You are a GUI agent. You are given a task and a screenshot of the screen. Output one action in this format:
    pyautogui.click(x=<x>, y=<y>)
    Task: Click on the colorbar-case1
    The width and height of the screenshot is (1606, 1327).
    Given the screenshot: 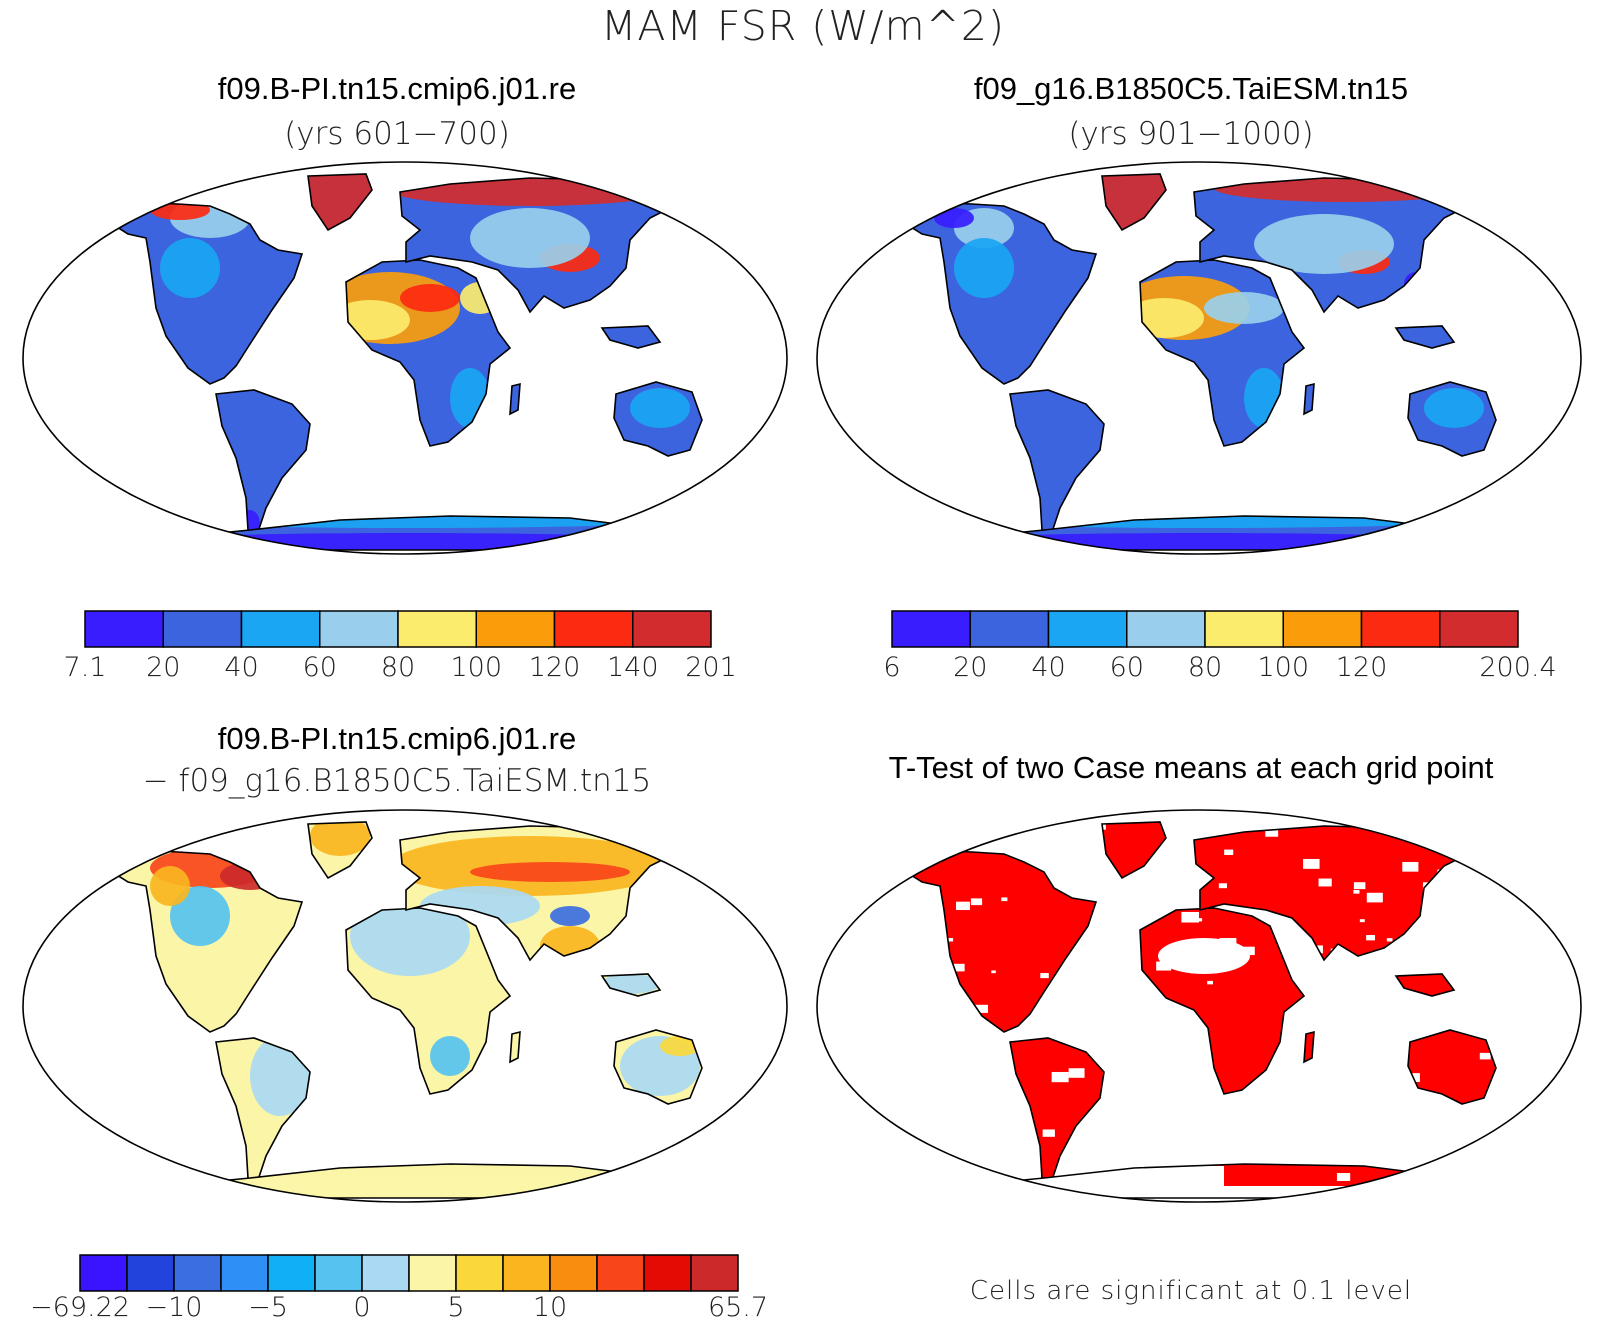 What is the action you would take?
    pyautogui.click(x=398, y=629)
    